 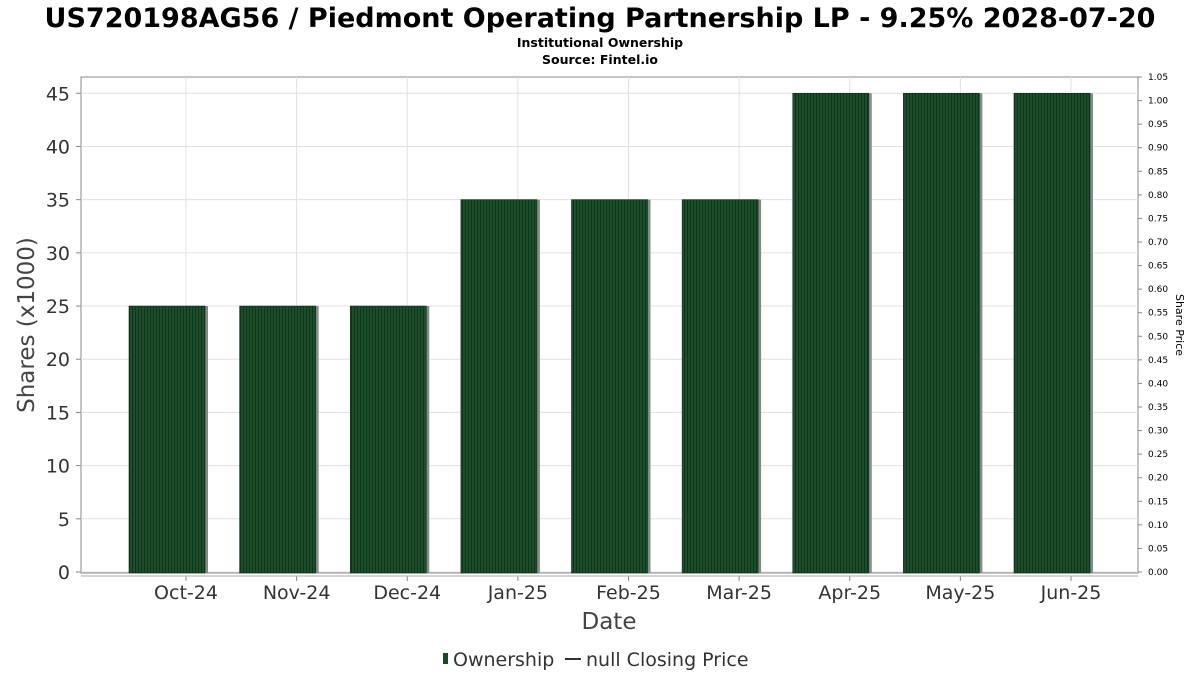 I want to click on y-tick-label: 35, so click(x=58, y=201).